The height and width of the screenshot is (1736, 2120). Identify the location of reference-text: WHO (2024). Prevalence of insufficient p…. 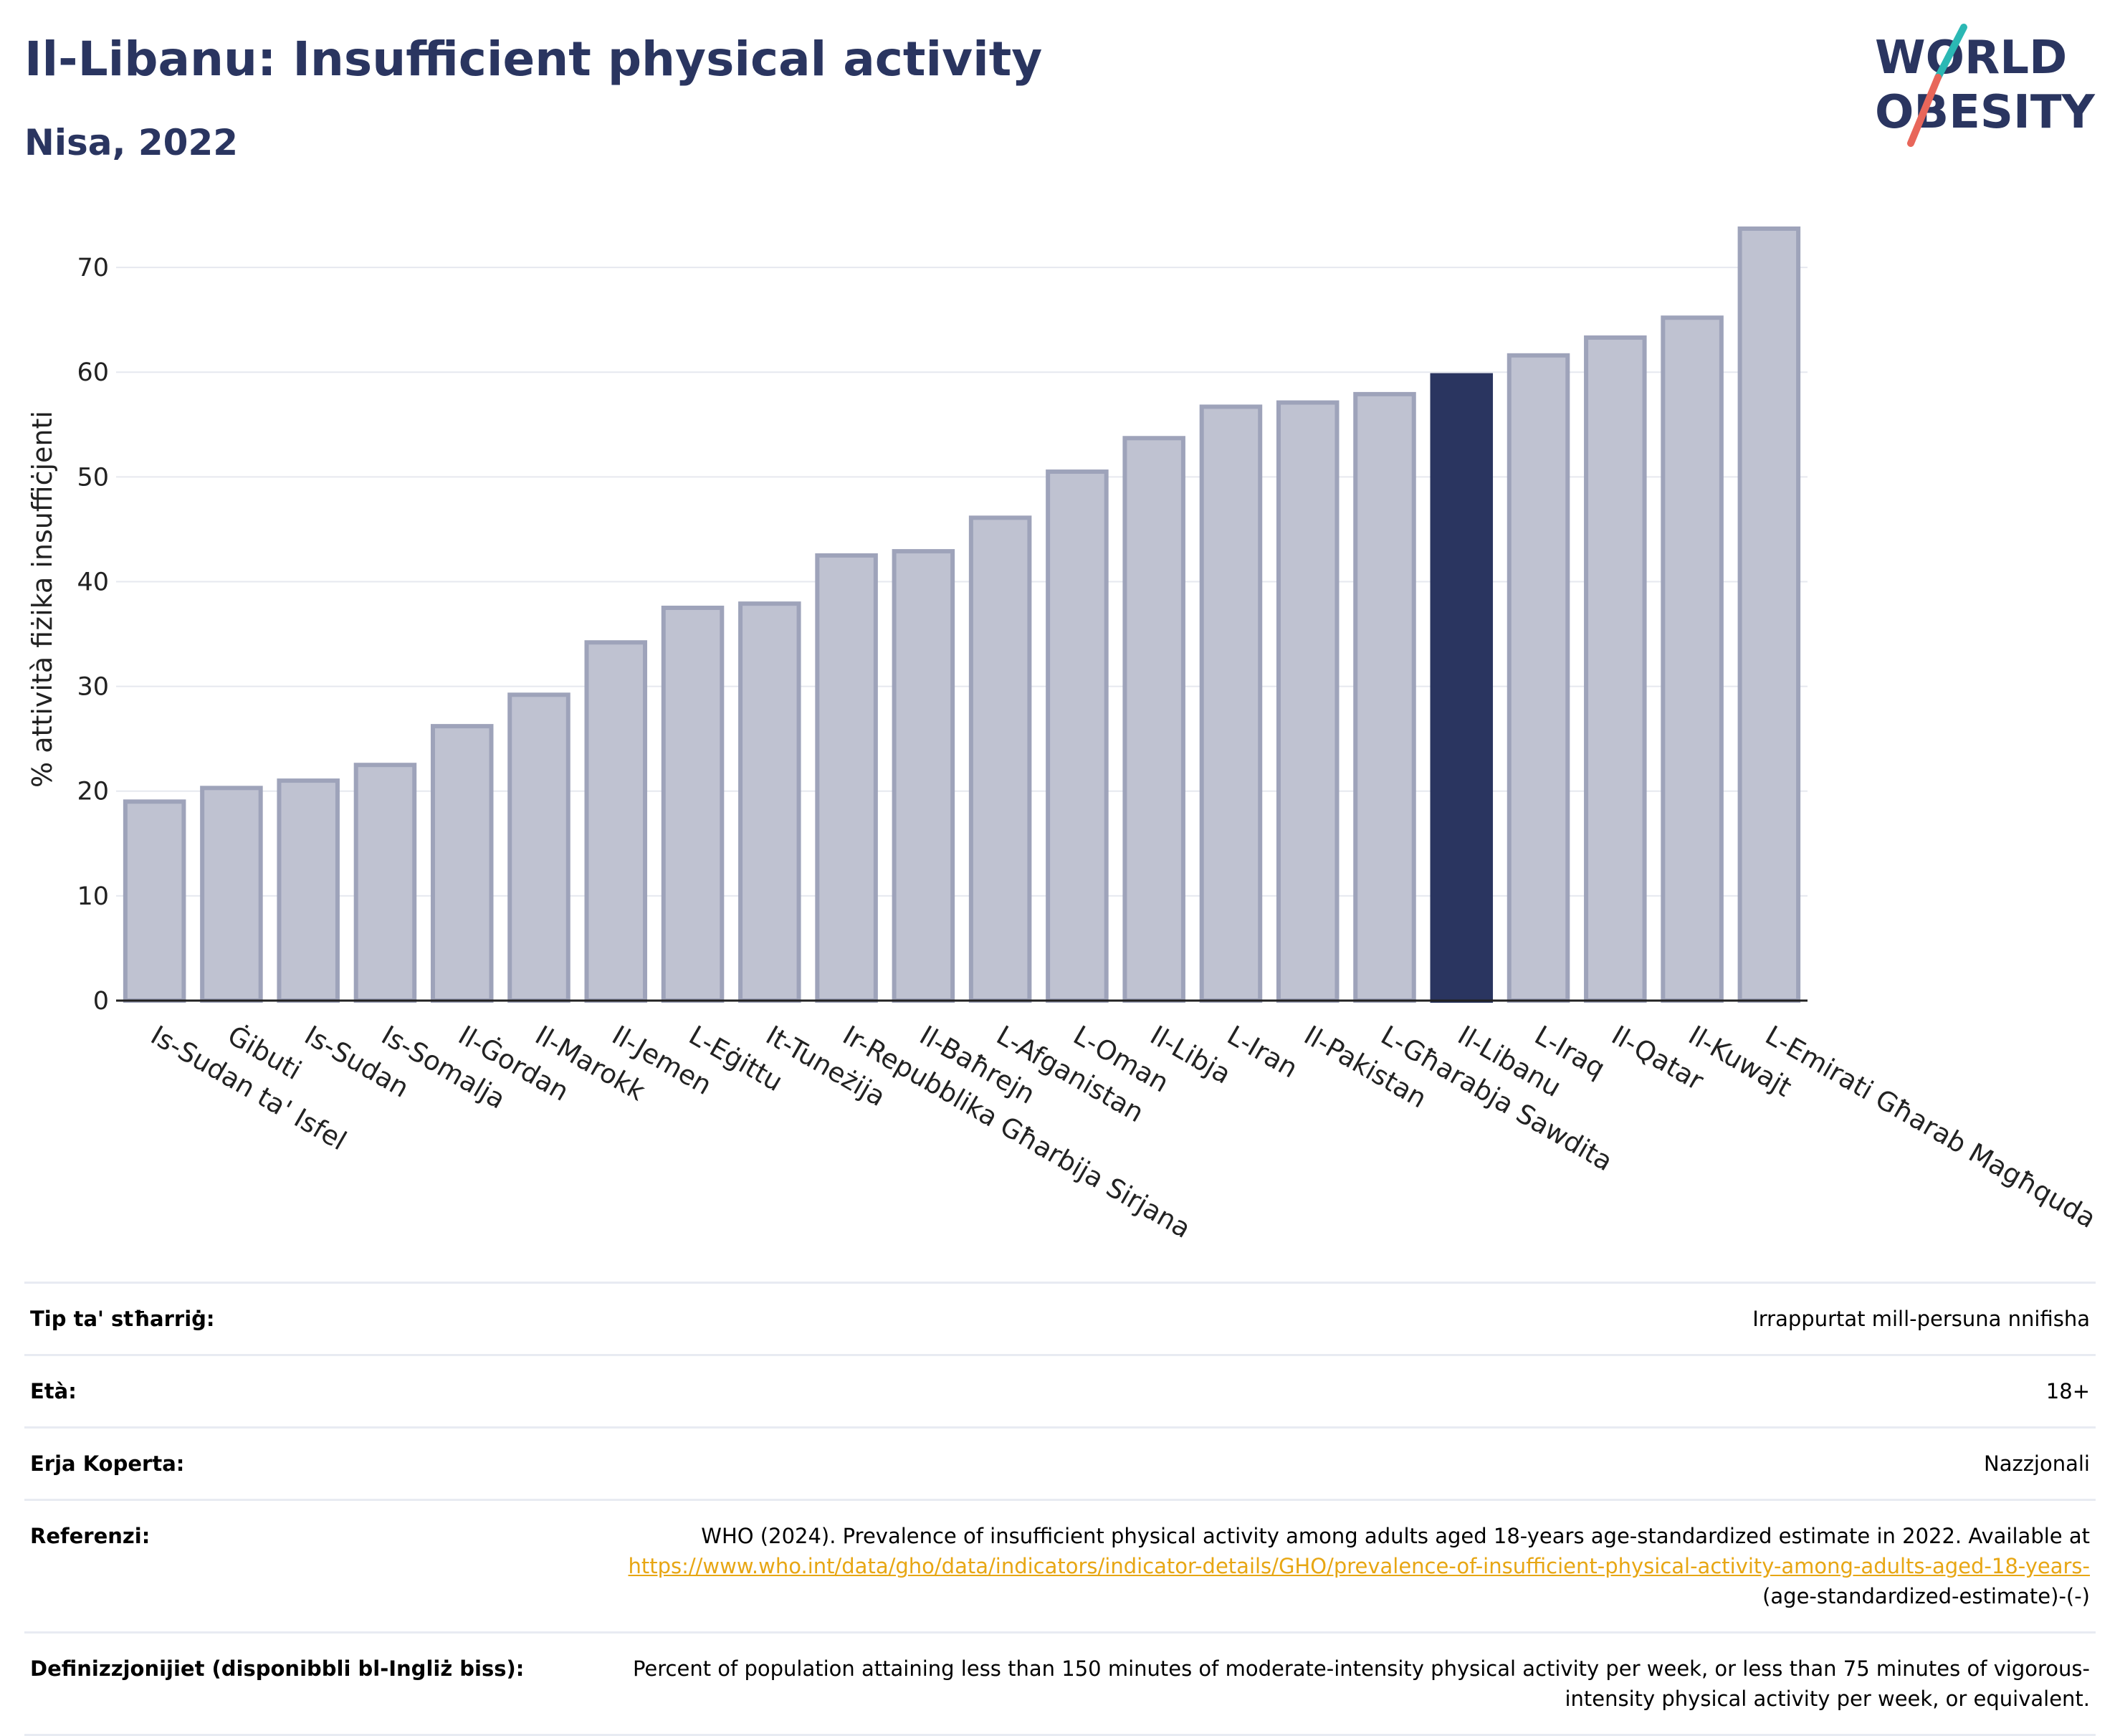
(1396, 1536).